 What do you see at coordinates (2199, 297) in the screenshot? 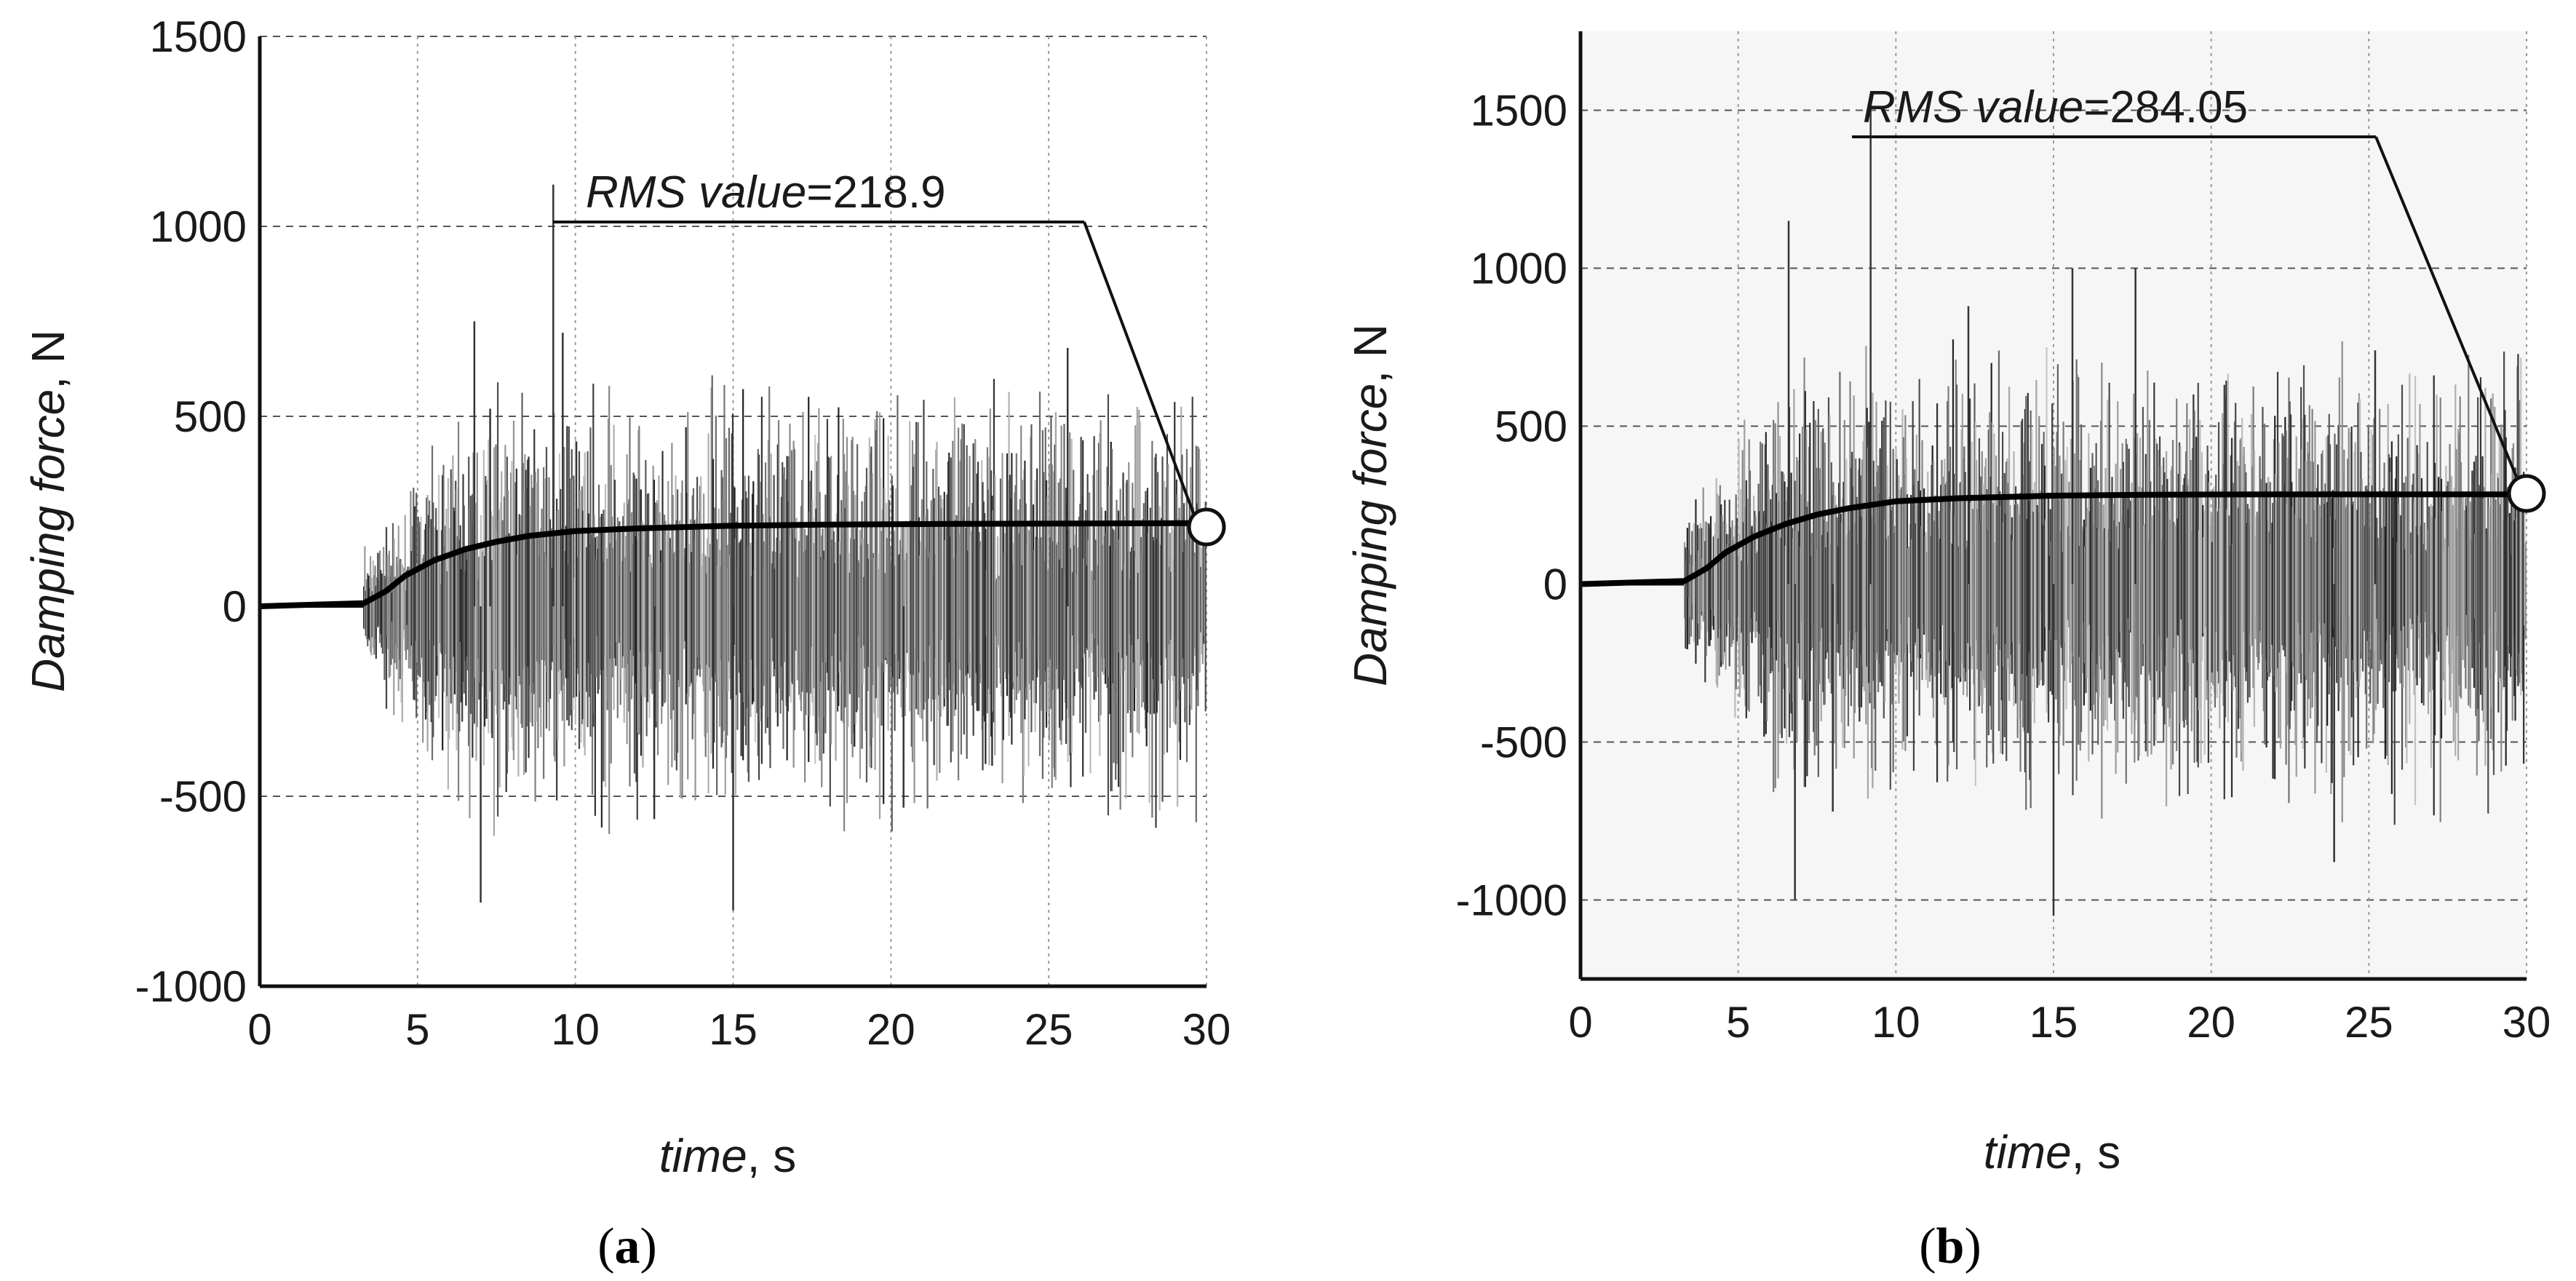
I see `rms-annotation: RMS value=284.05` at bounding box center [2199, 297].